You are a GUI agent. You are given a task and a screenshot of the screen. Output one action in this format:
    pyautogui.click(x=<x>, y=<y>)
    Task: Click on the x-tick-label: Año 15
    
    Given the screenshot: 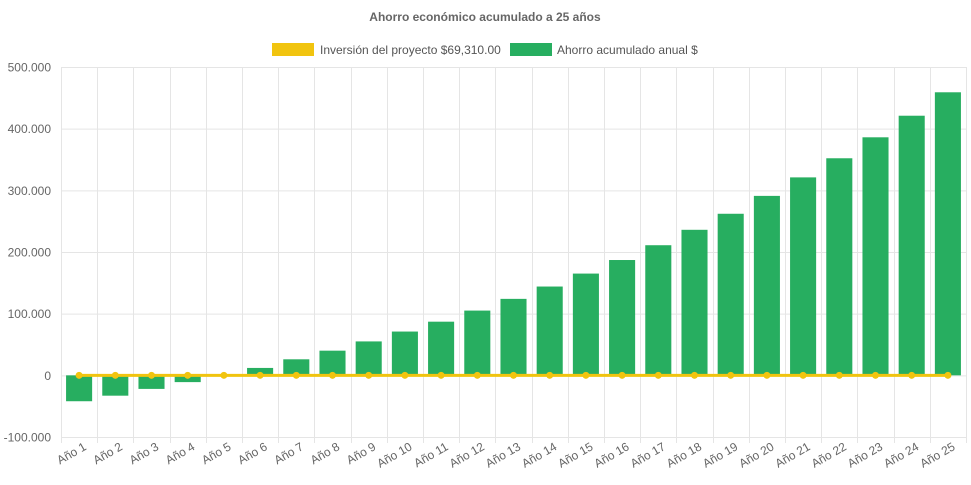 What is the action you would take?
    pyautogui.click(x=575, y=454)
    